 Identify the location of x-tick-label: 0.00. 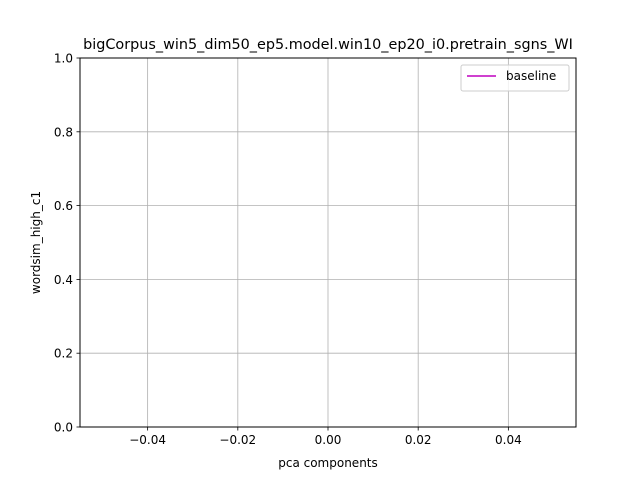
(328, 440).